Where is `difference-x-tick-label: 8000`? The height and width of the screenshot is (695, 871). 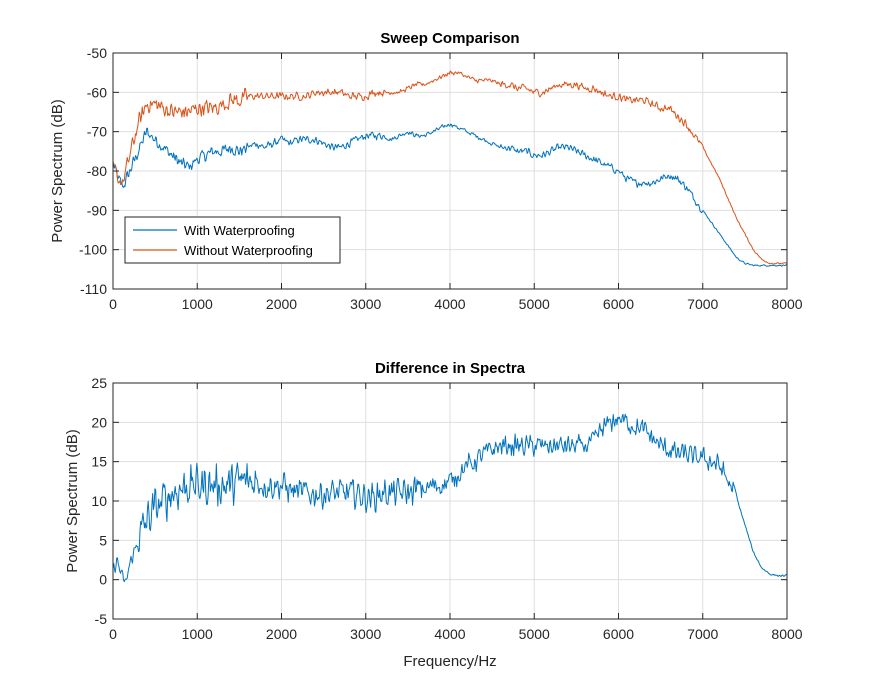 difference-x-tick-label: 8000 is located at coordinates (786, 634).